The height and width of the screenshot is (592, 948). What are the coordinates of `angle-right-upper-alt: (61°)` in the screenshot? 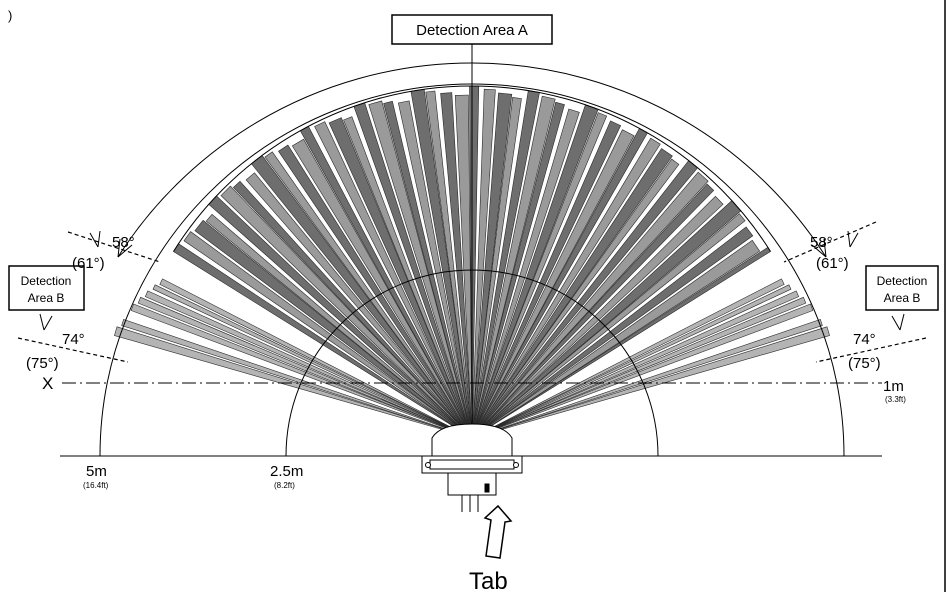 It's located at (832, 263).